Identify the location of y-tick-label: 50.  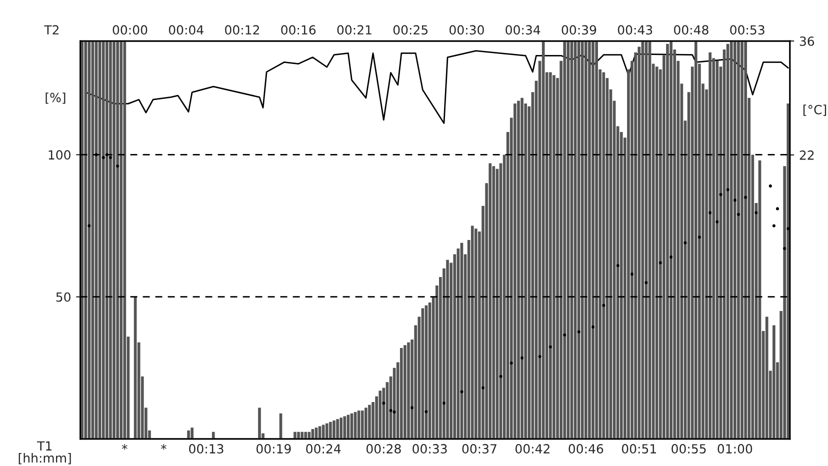
(63, 297).